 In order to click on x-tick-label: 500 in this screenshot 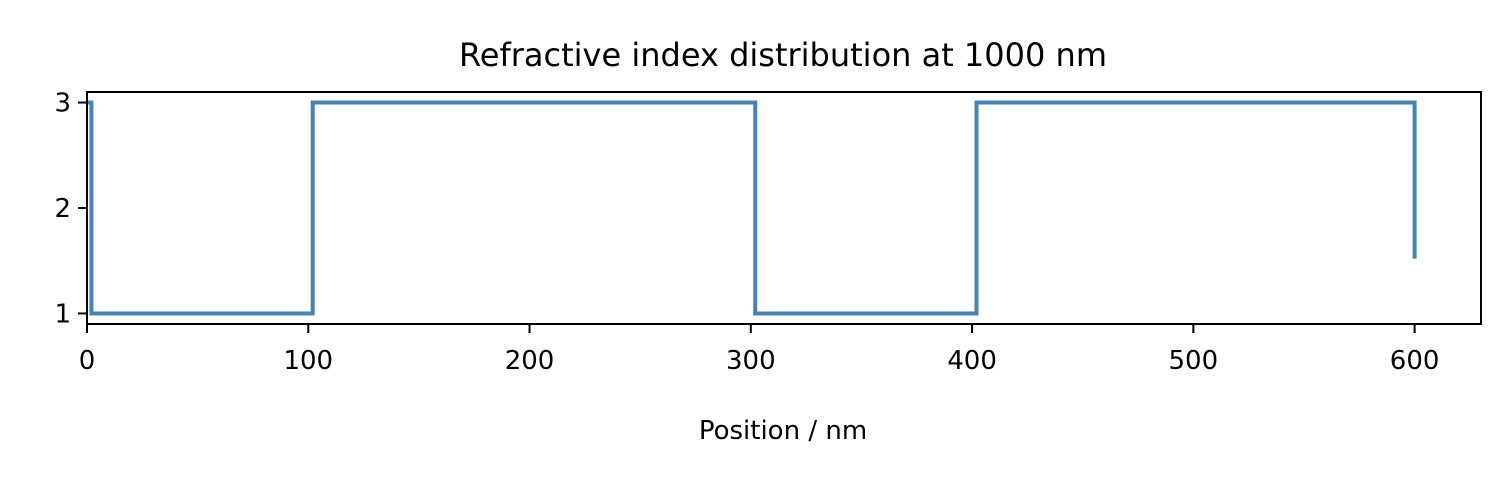, I will do `click(1194, 361)`.